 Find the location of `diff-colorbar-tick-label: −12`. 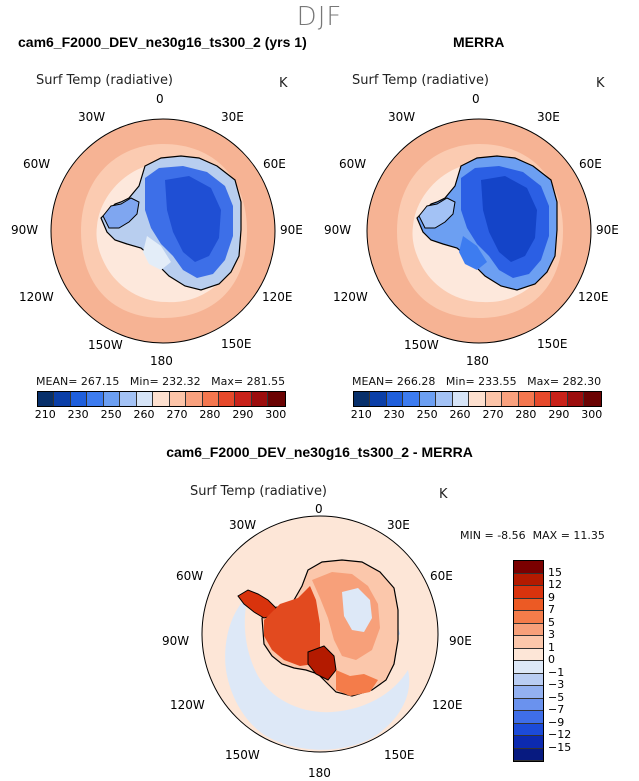

diff-colorbar-tick-label: −12 is located at coordinates (560, 734).